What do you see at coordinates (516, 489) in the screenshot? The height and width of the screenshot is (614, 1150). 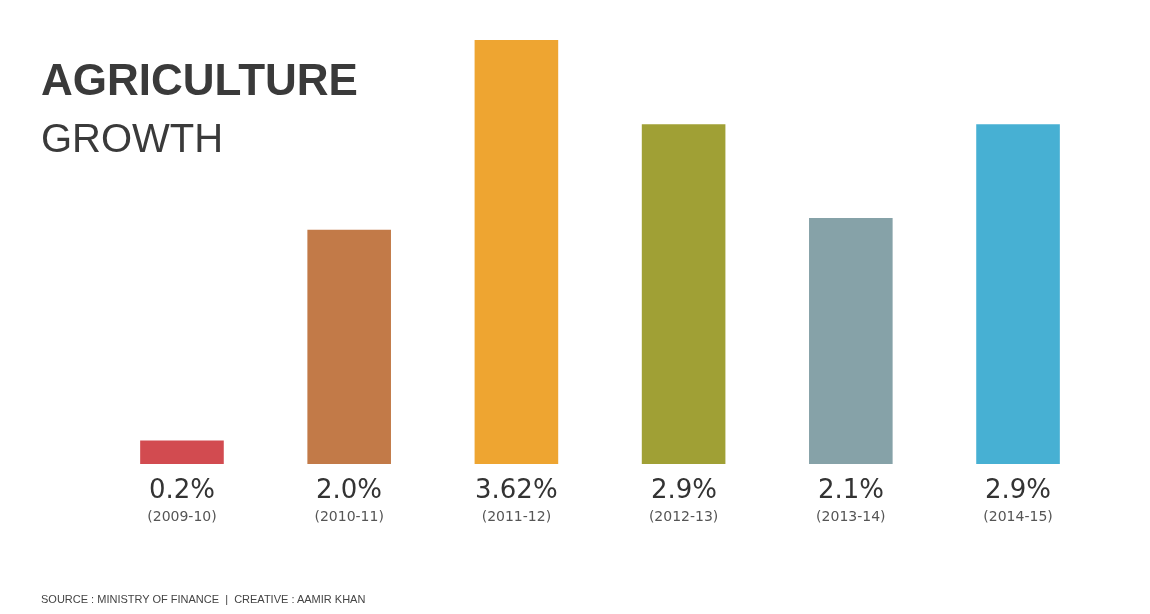 I see `data-label: 3.62%` at bounding box center [516, 489].